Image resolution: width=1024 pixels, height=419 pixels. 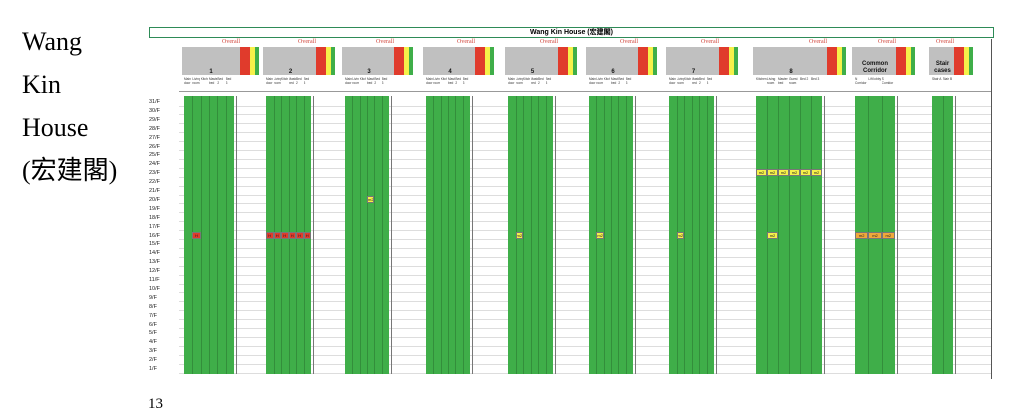 What do you see at coordinates (41, 84) in the screenshot?
I see `side-title-line-2: Kin` at bounding box center [41, 84].